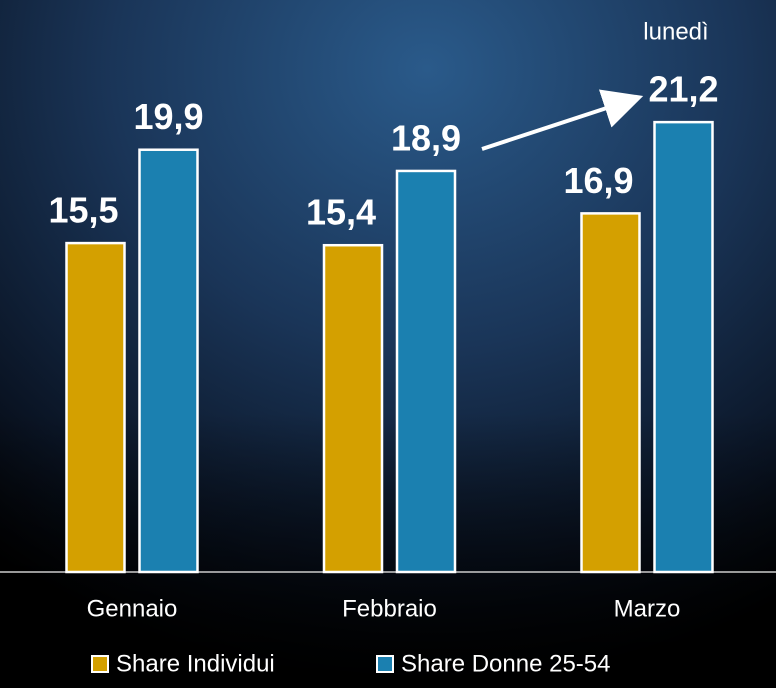 The image size is (776, 688). Describe the element at coordinates (647, 608) in the screenshot. I see `x-tick-label: Marzo` at that location.